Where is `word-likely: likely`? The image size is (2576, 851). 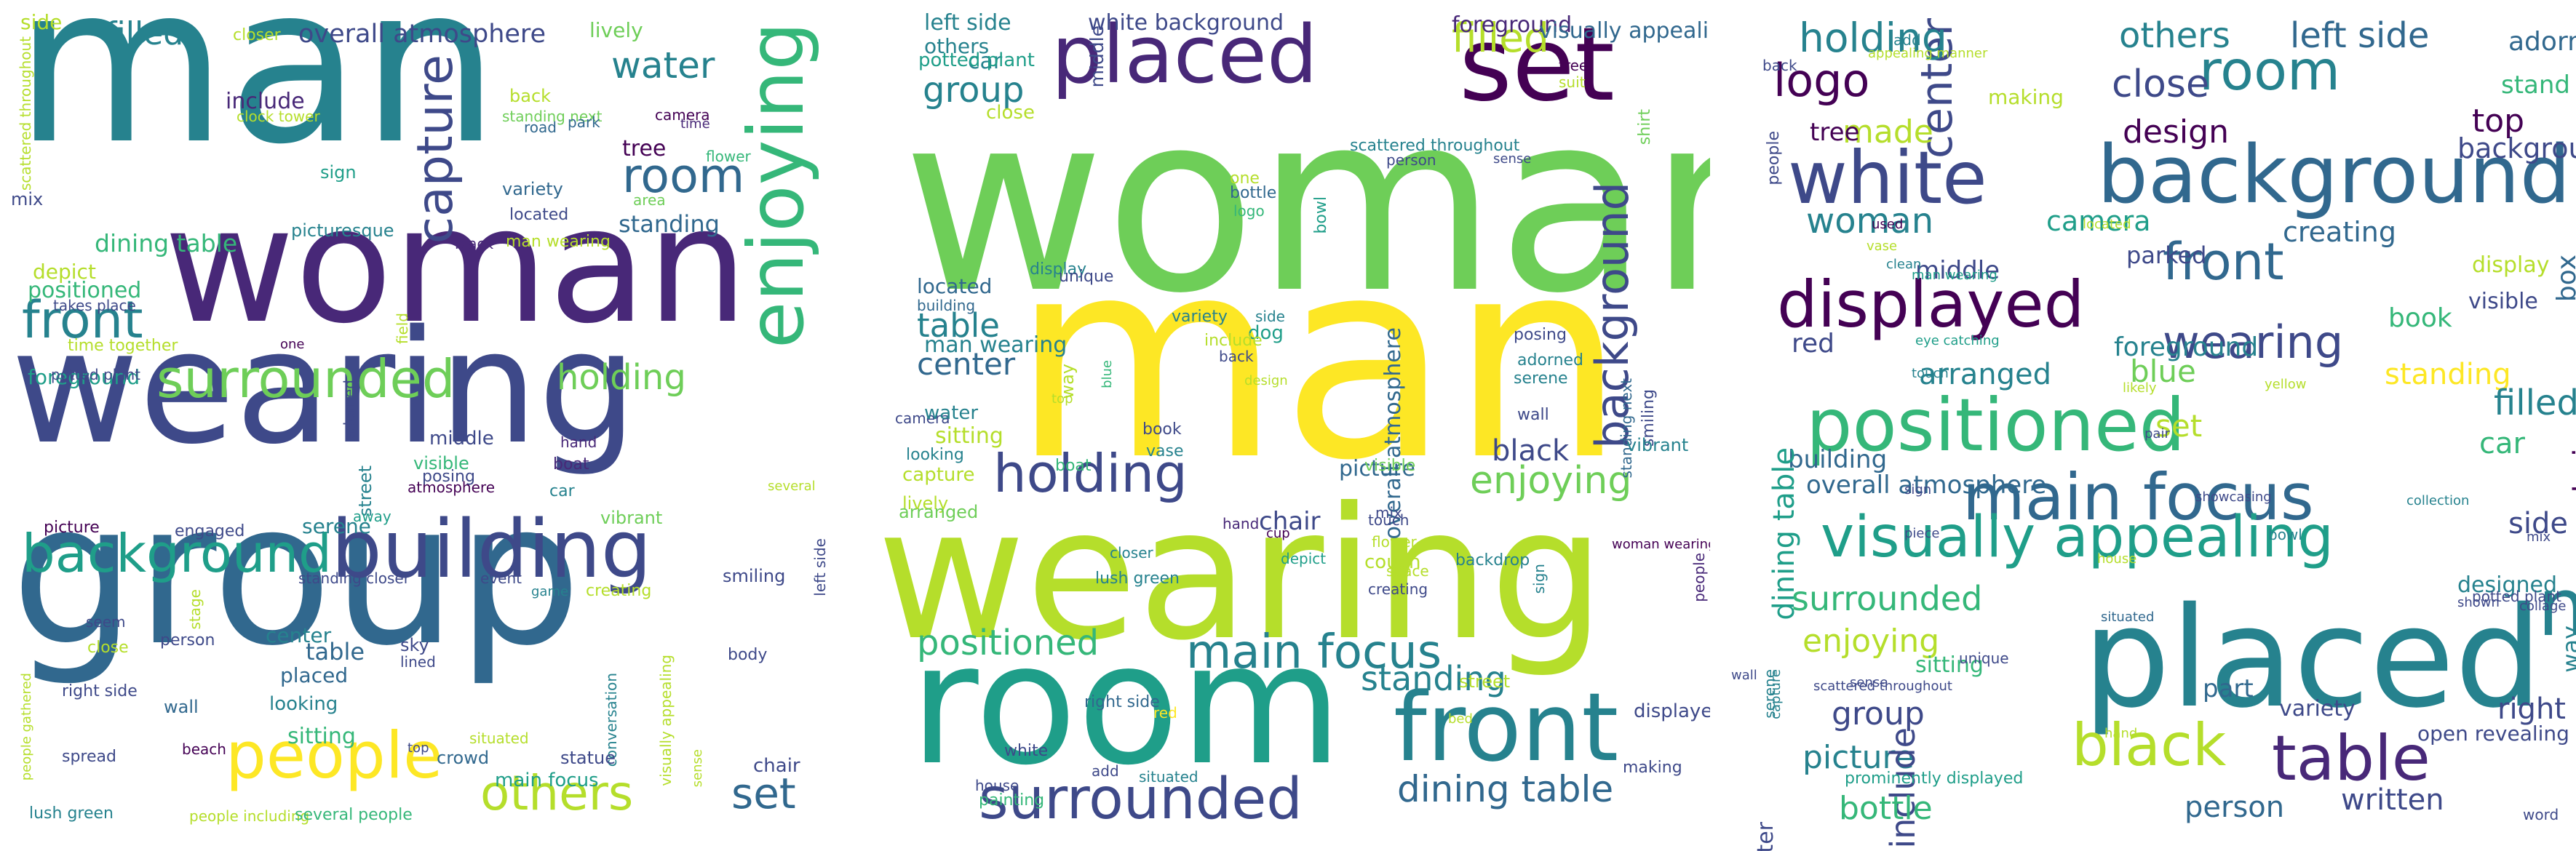 word-likely: likely is located at coordinates (2140, 388).